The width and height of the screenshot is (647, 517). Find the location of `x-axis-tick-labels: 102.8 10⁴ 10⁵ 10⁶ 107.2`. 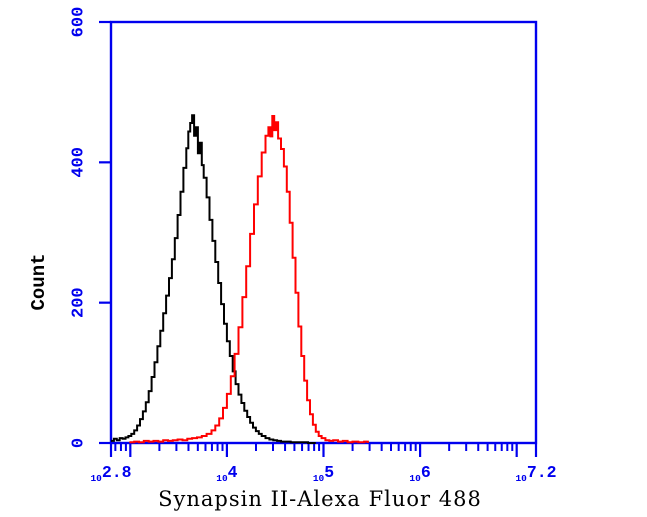

x-axis-tick-labels: 102.8 10⁴ 10⁵ 10⁶ 107.2 is located at coordinates (323, 473).